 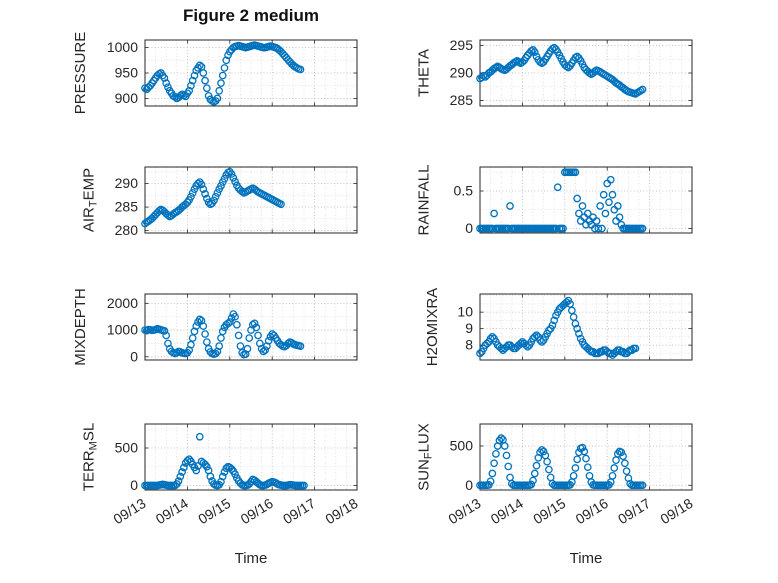 What do you see at coordinates (172, 511) in the screenshot?
I see `x-tick-label: 09/14` at bounding box center [172, 511].